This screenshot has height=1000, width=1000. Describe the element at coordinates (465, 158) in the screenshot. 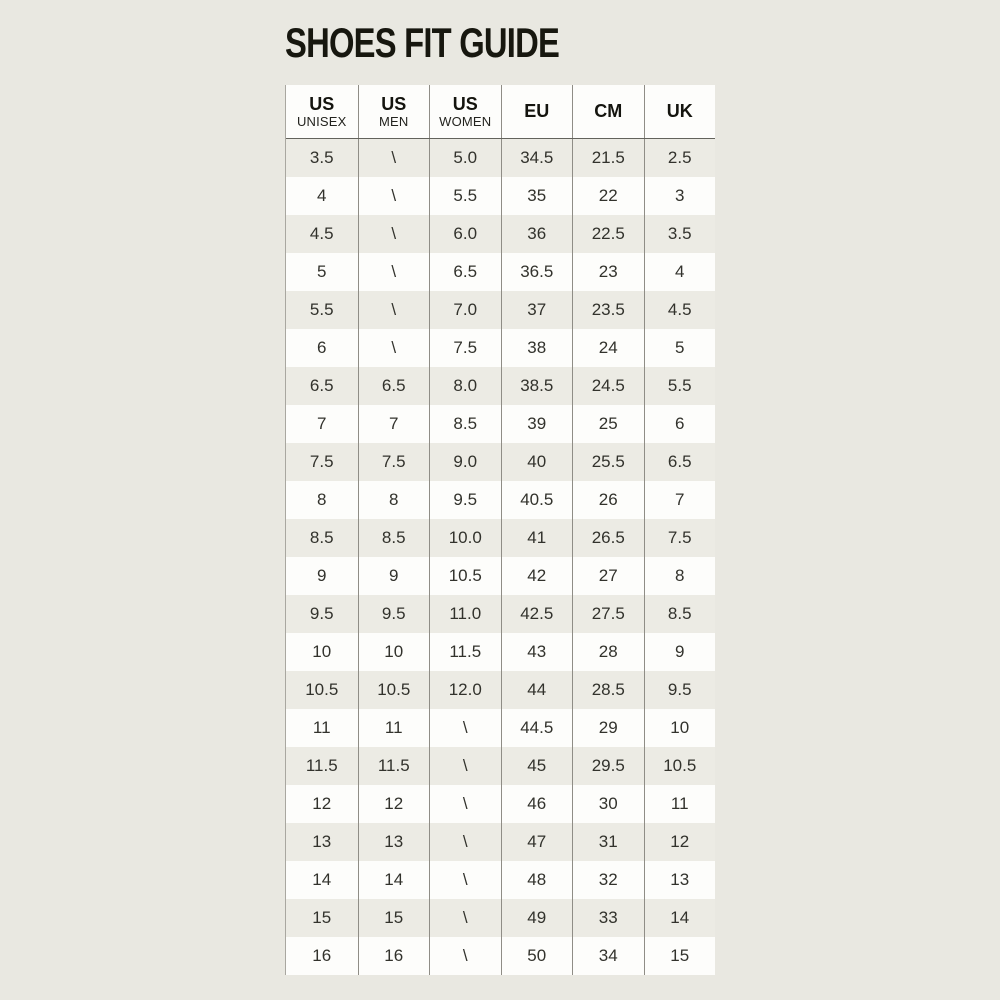

I see `table-cell: 5.0` at that location.